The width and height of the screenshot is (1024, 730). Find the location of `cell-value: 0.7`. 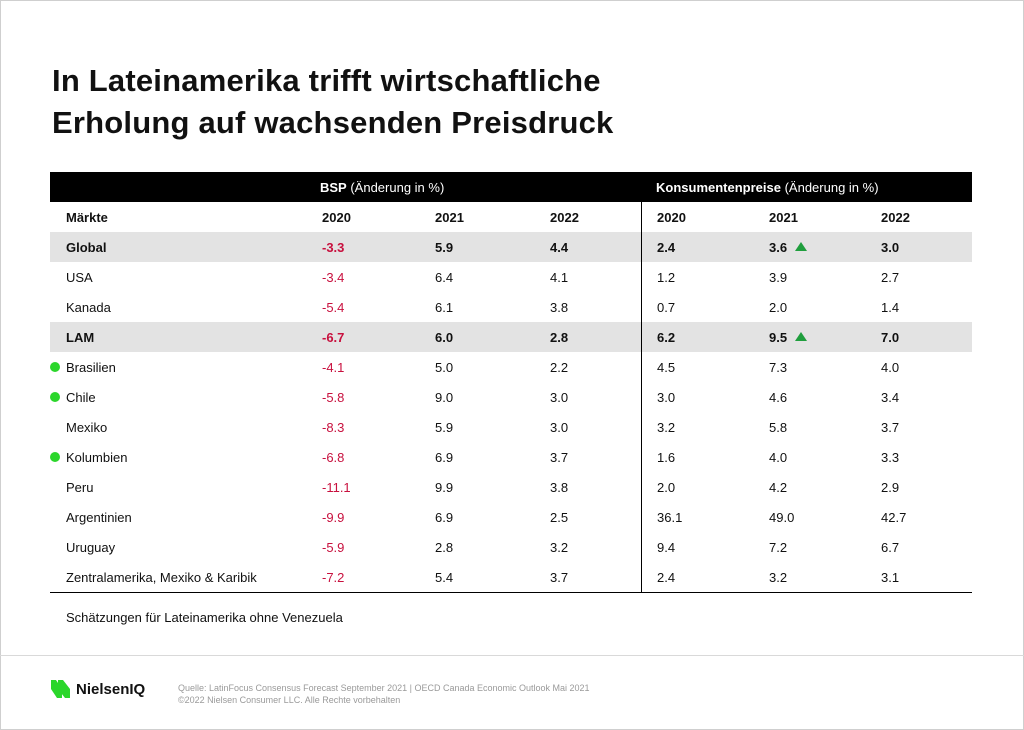

cell-value: 0.7 is located at coordinates (666, 307).